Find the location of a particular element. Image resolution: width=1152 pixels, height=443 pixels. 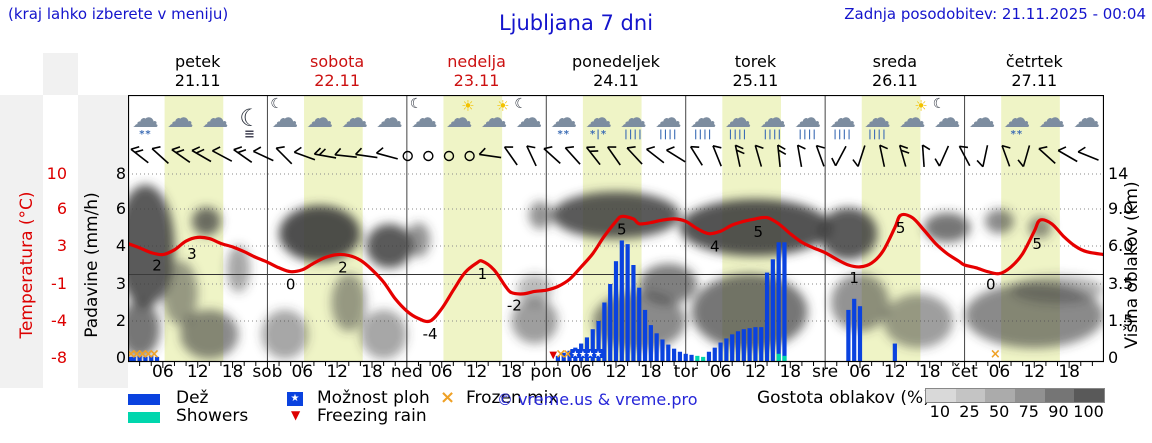

freezing-rain-icon: ▼ is located at coordinates (296, 415).